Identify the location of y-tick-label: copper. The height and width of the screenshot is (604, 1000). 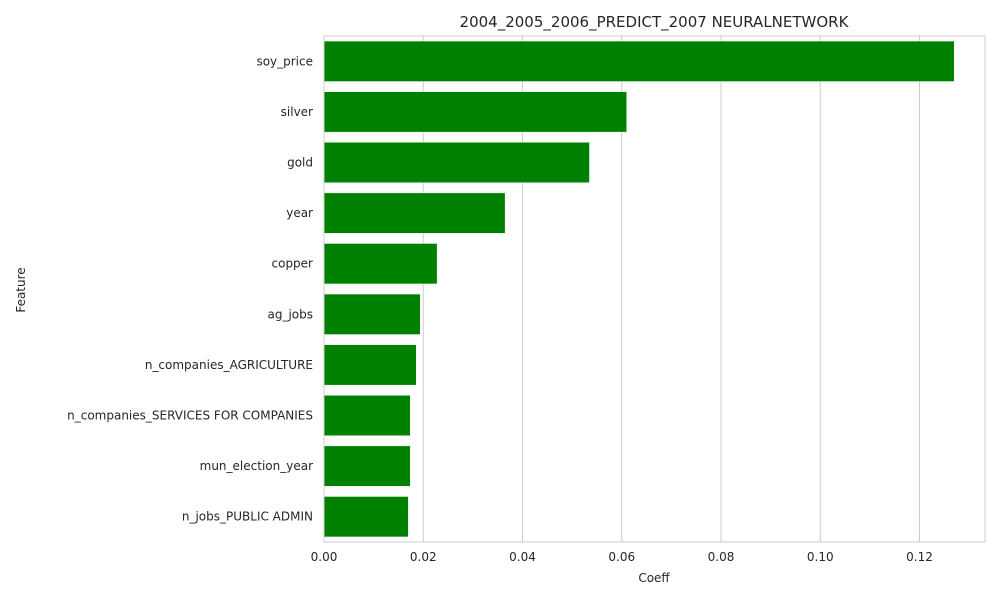
(293, 264).